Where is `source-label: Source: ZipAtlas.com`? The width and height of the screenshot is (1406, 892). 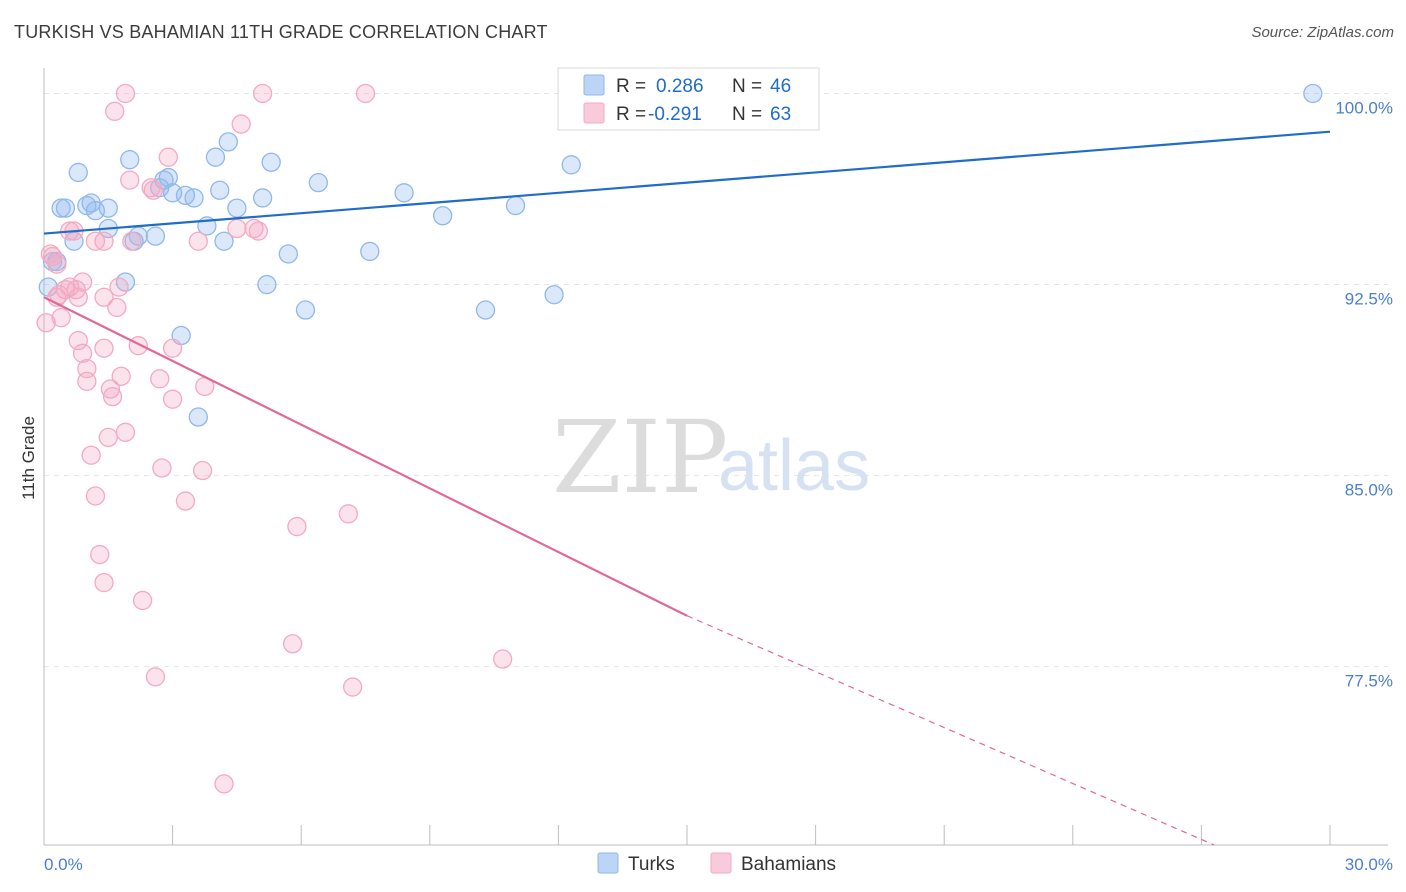 source-label: Source: ZipAtlas.com is located at coordinates (1322, 32).